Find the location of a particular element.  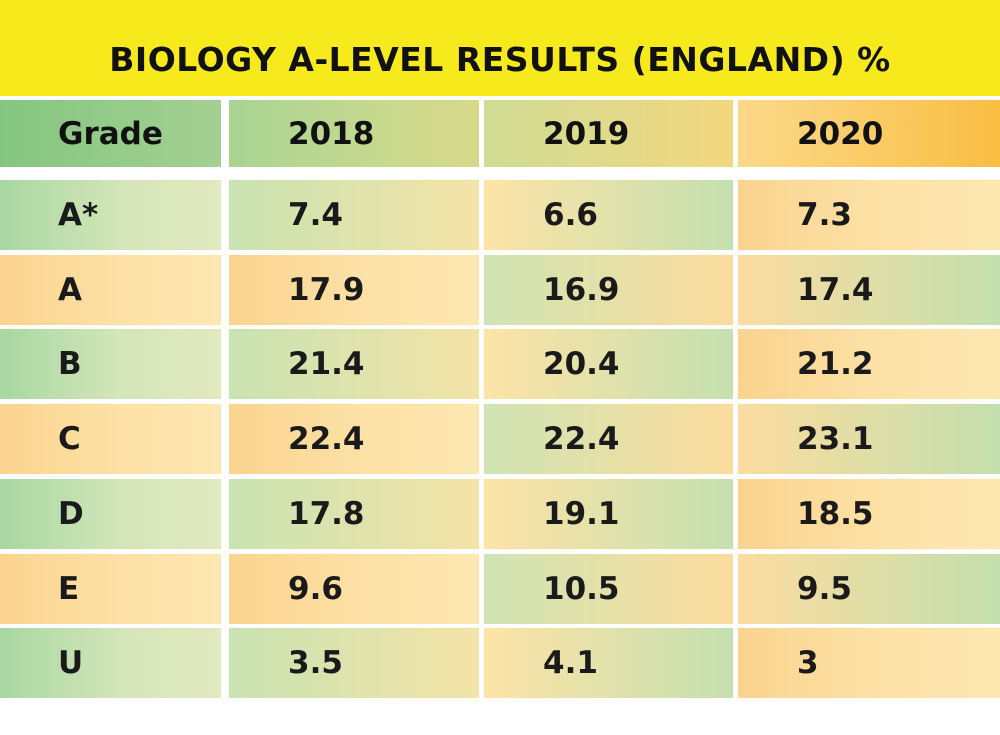

header-cell-2019: 2019 is located at coordinates (608, 133).